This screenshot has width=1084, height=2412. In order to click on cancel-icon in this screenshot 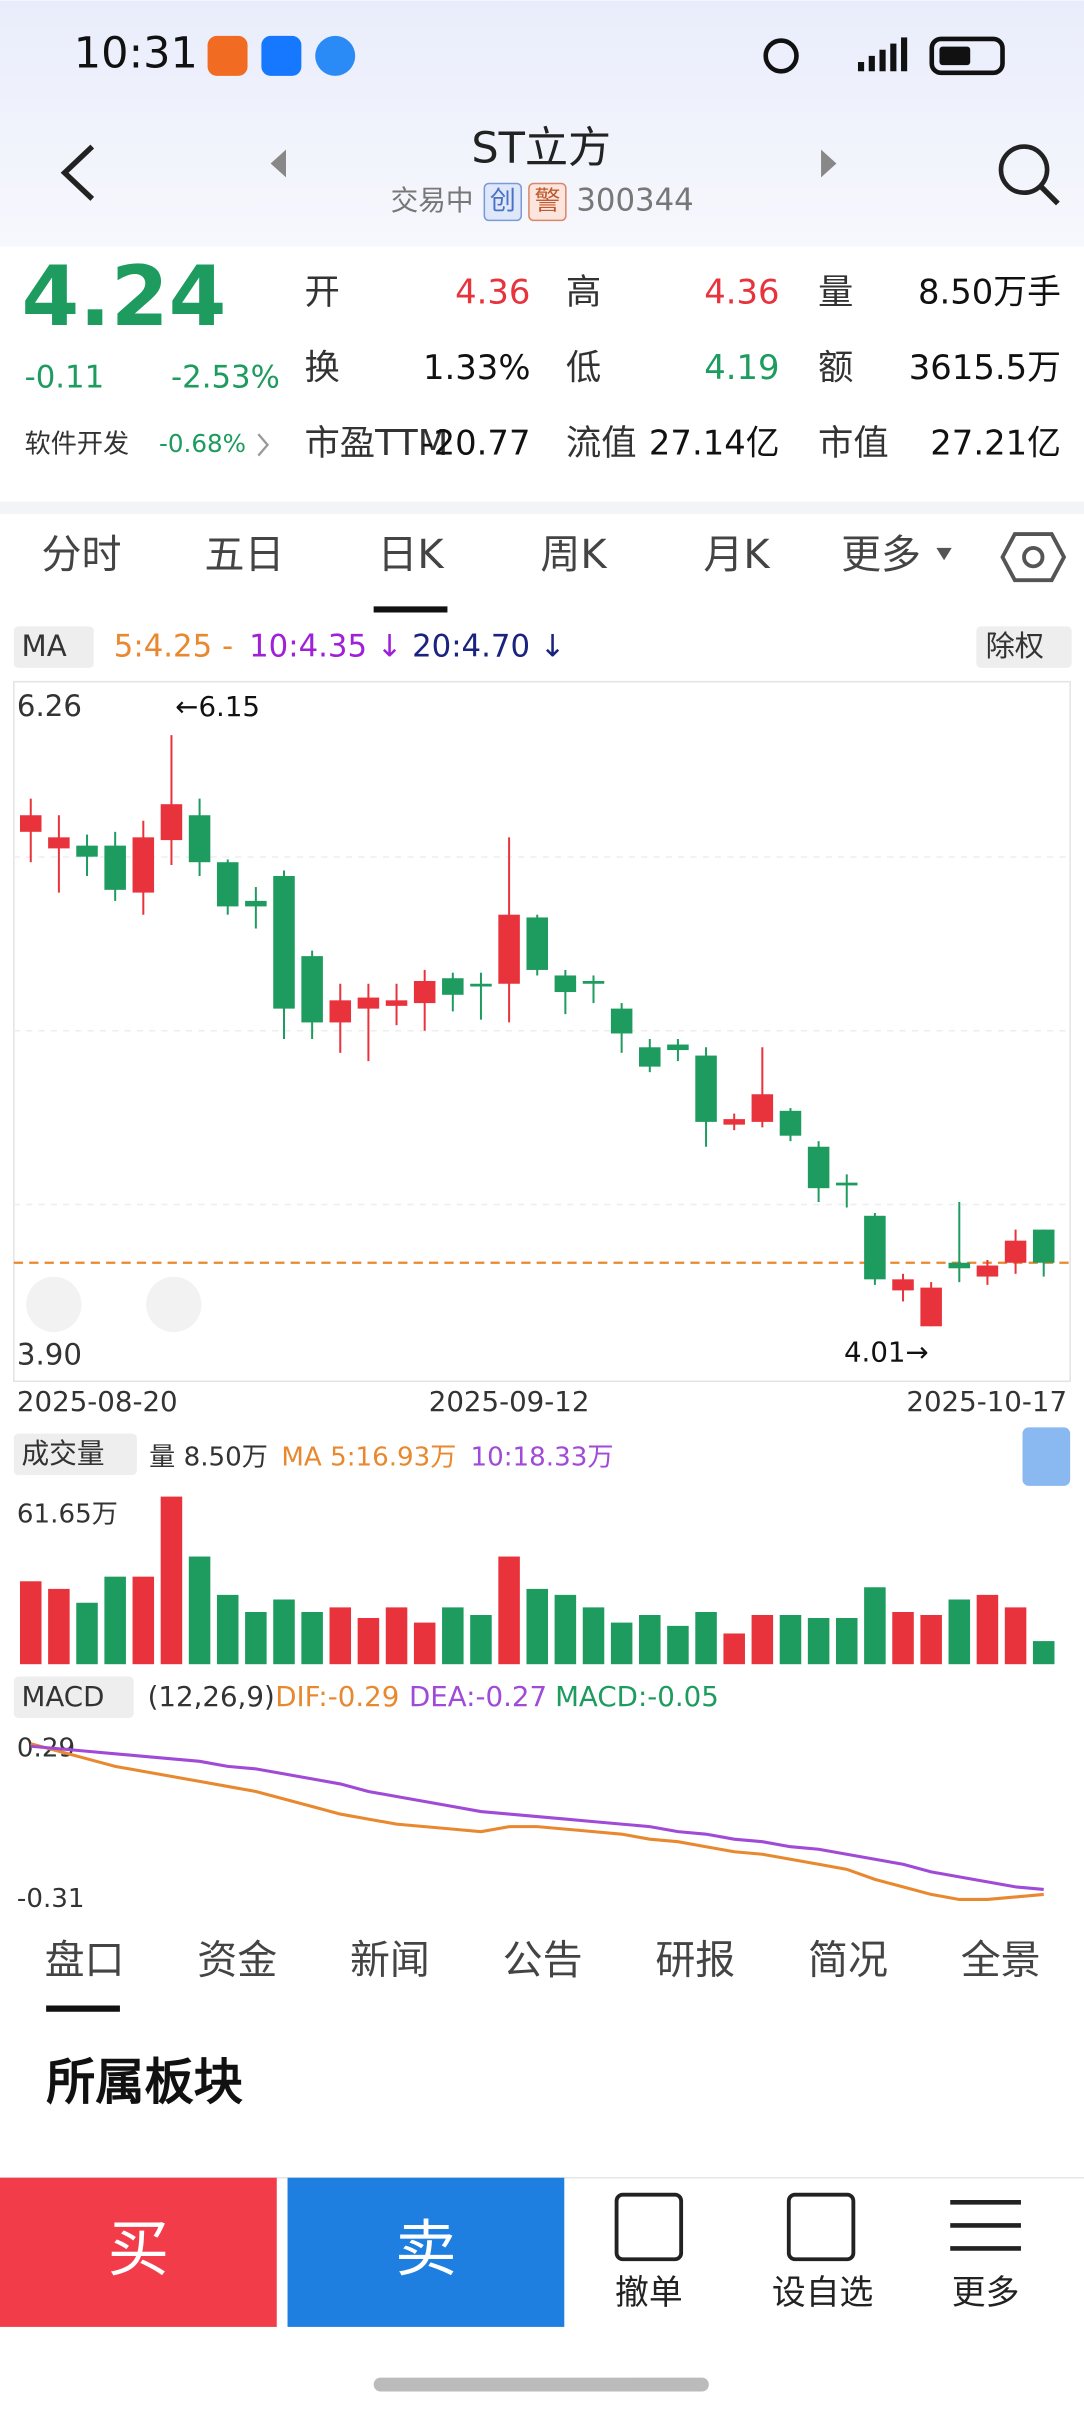, I will do `click(649, 2227)`.